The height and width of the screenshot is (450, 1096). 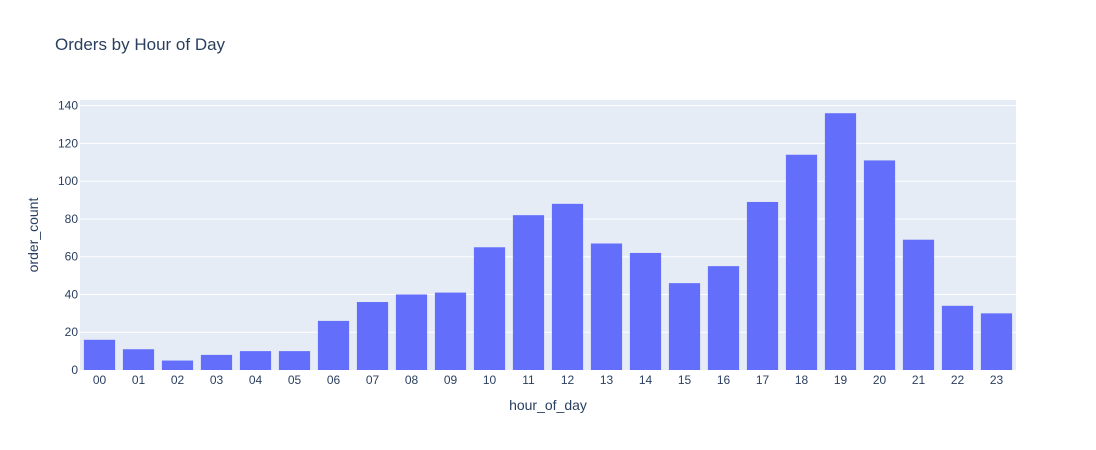 I want to click on x-tick-label: 08, so click(x=412, y=380).